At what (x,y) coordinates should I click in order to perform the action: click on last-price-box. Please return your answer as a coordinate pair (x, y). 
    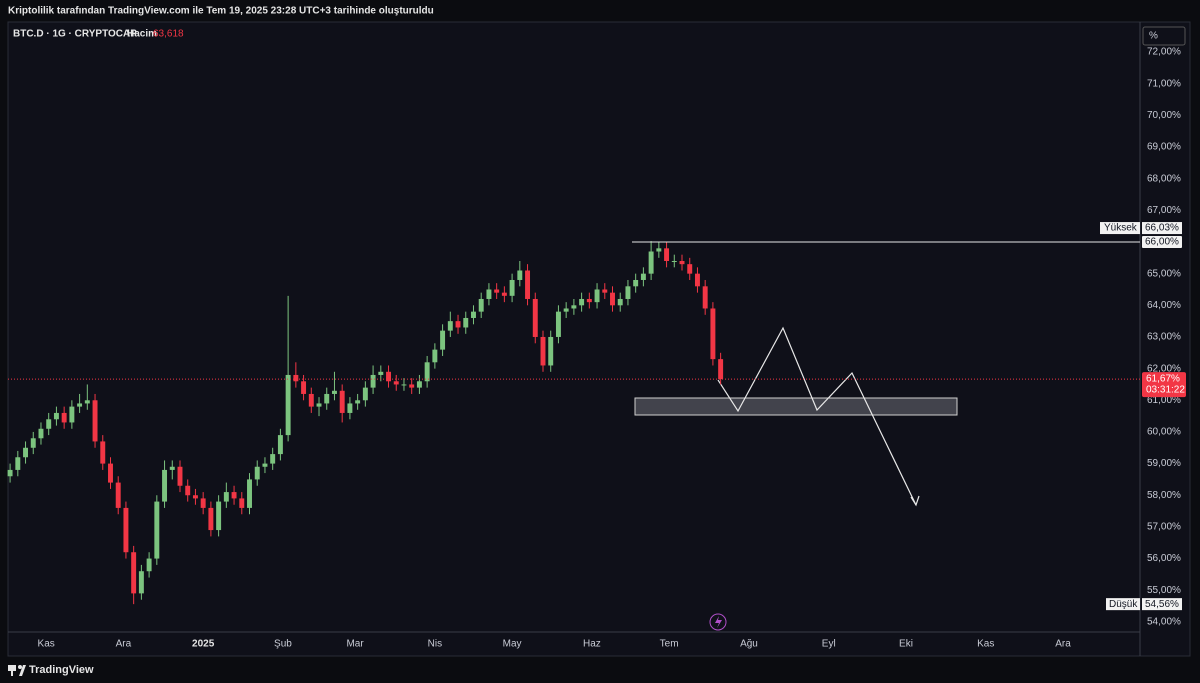
    Looking at the image, I should click on (1164, 385).